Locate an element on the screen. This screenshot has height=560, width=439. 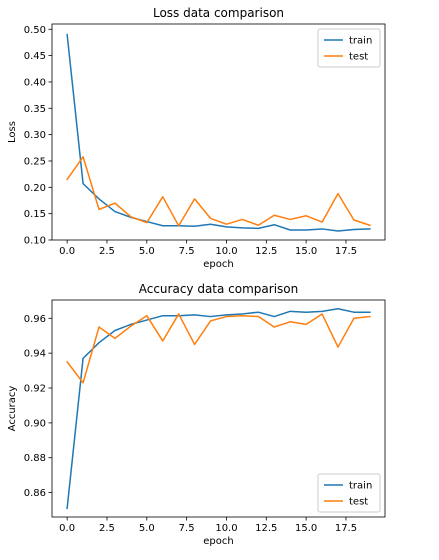
y-axis-label: Accuracy is located at coordinates (12, 409).